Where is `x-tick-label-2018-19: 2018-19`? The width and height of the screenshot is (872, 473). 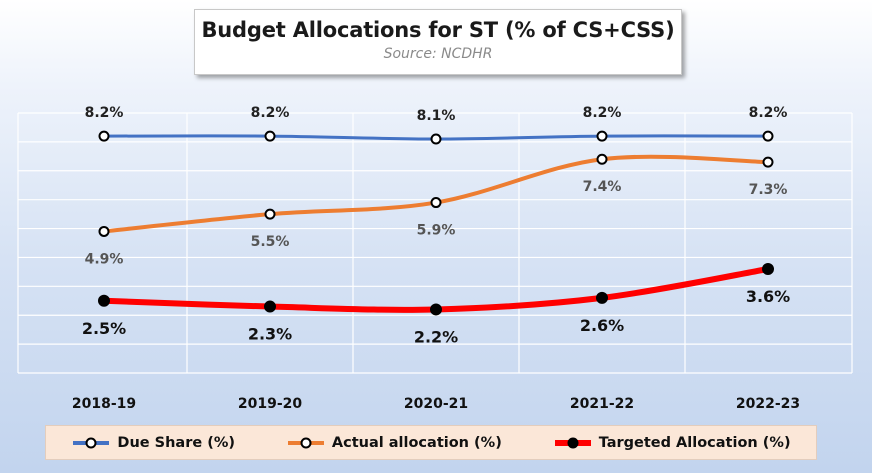 x-tick-label-2018-19: 2018-19 is located at coordinates (104, 404).